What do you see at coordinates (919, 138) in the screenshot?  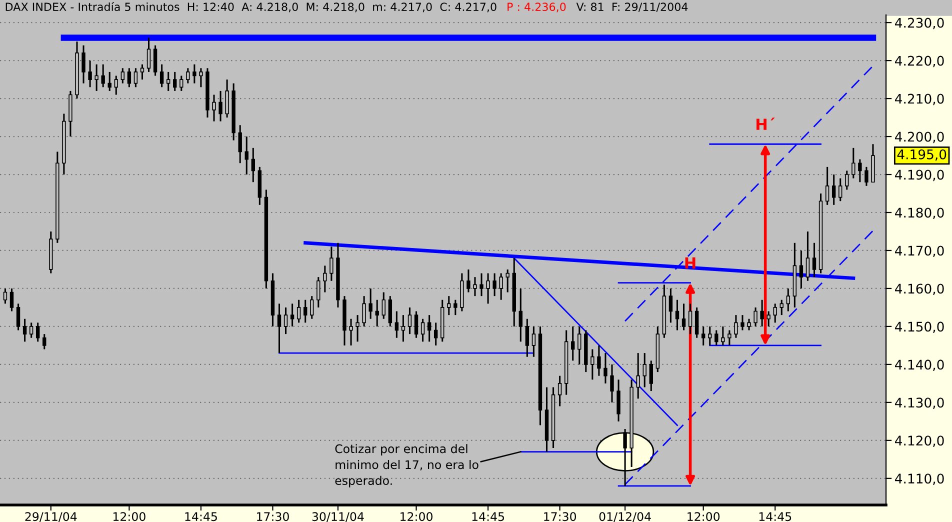 I see `y-tick-label: 4.200,0` at bounding box center [919, 138].